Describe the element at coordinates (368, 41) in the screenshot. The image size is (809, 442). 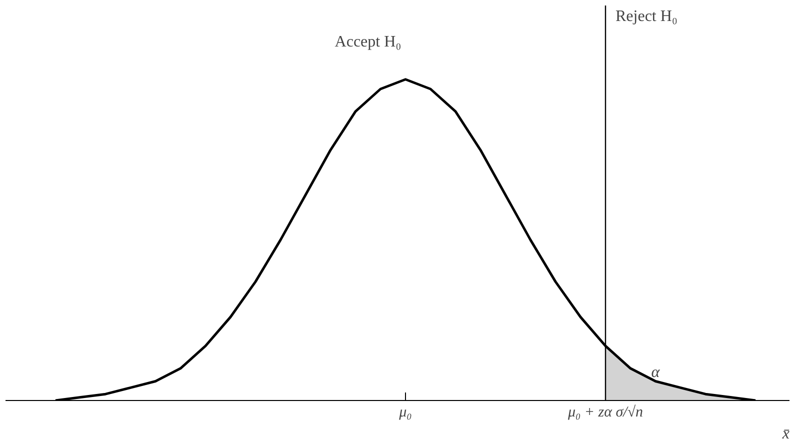
I see `text: Accept H₀` at that location.